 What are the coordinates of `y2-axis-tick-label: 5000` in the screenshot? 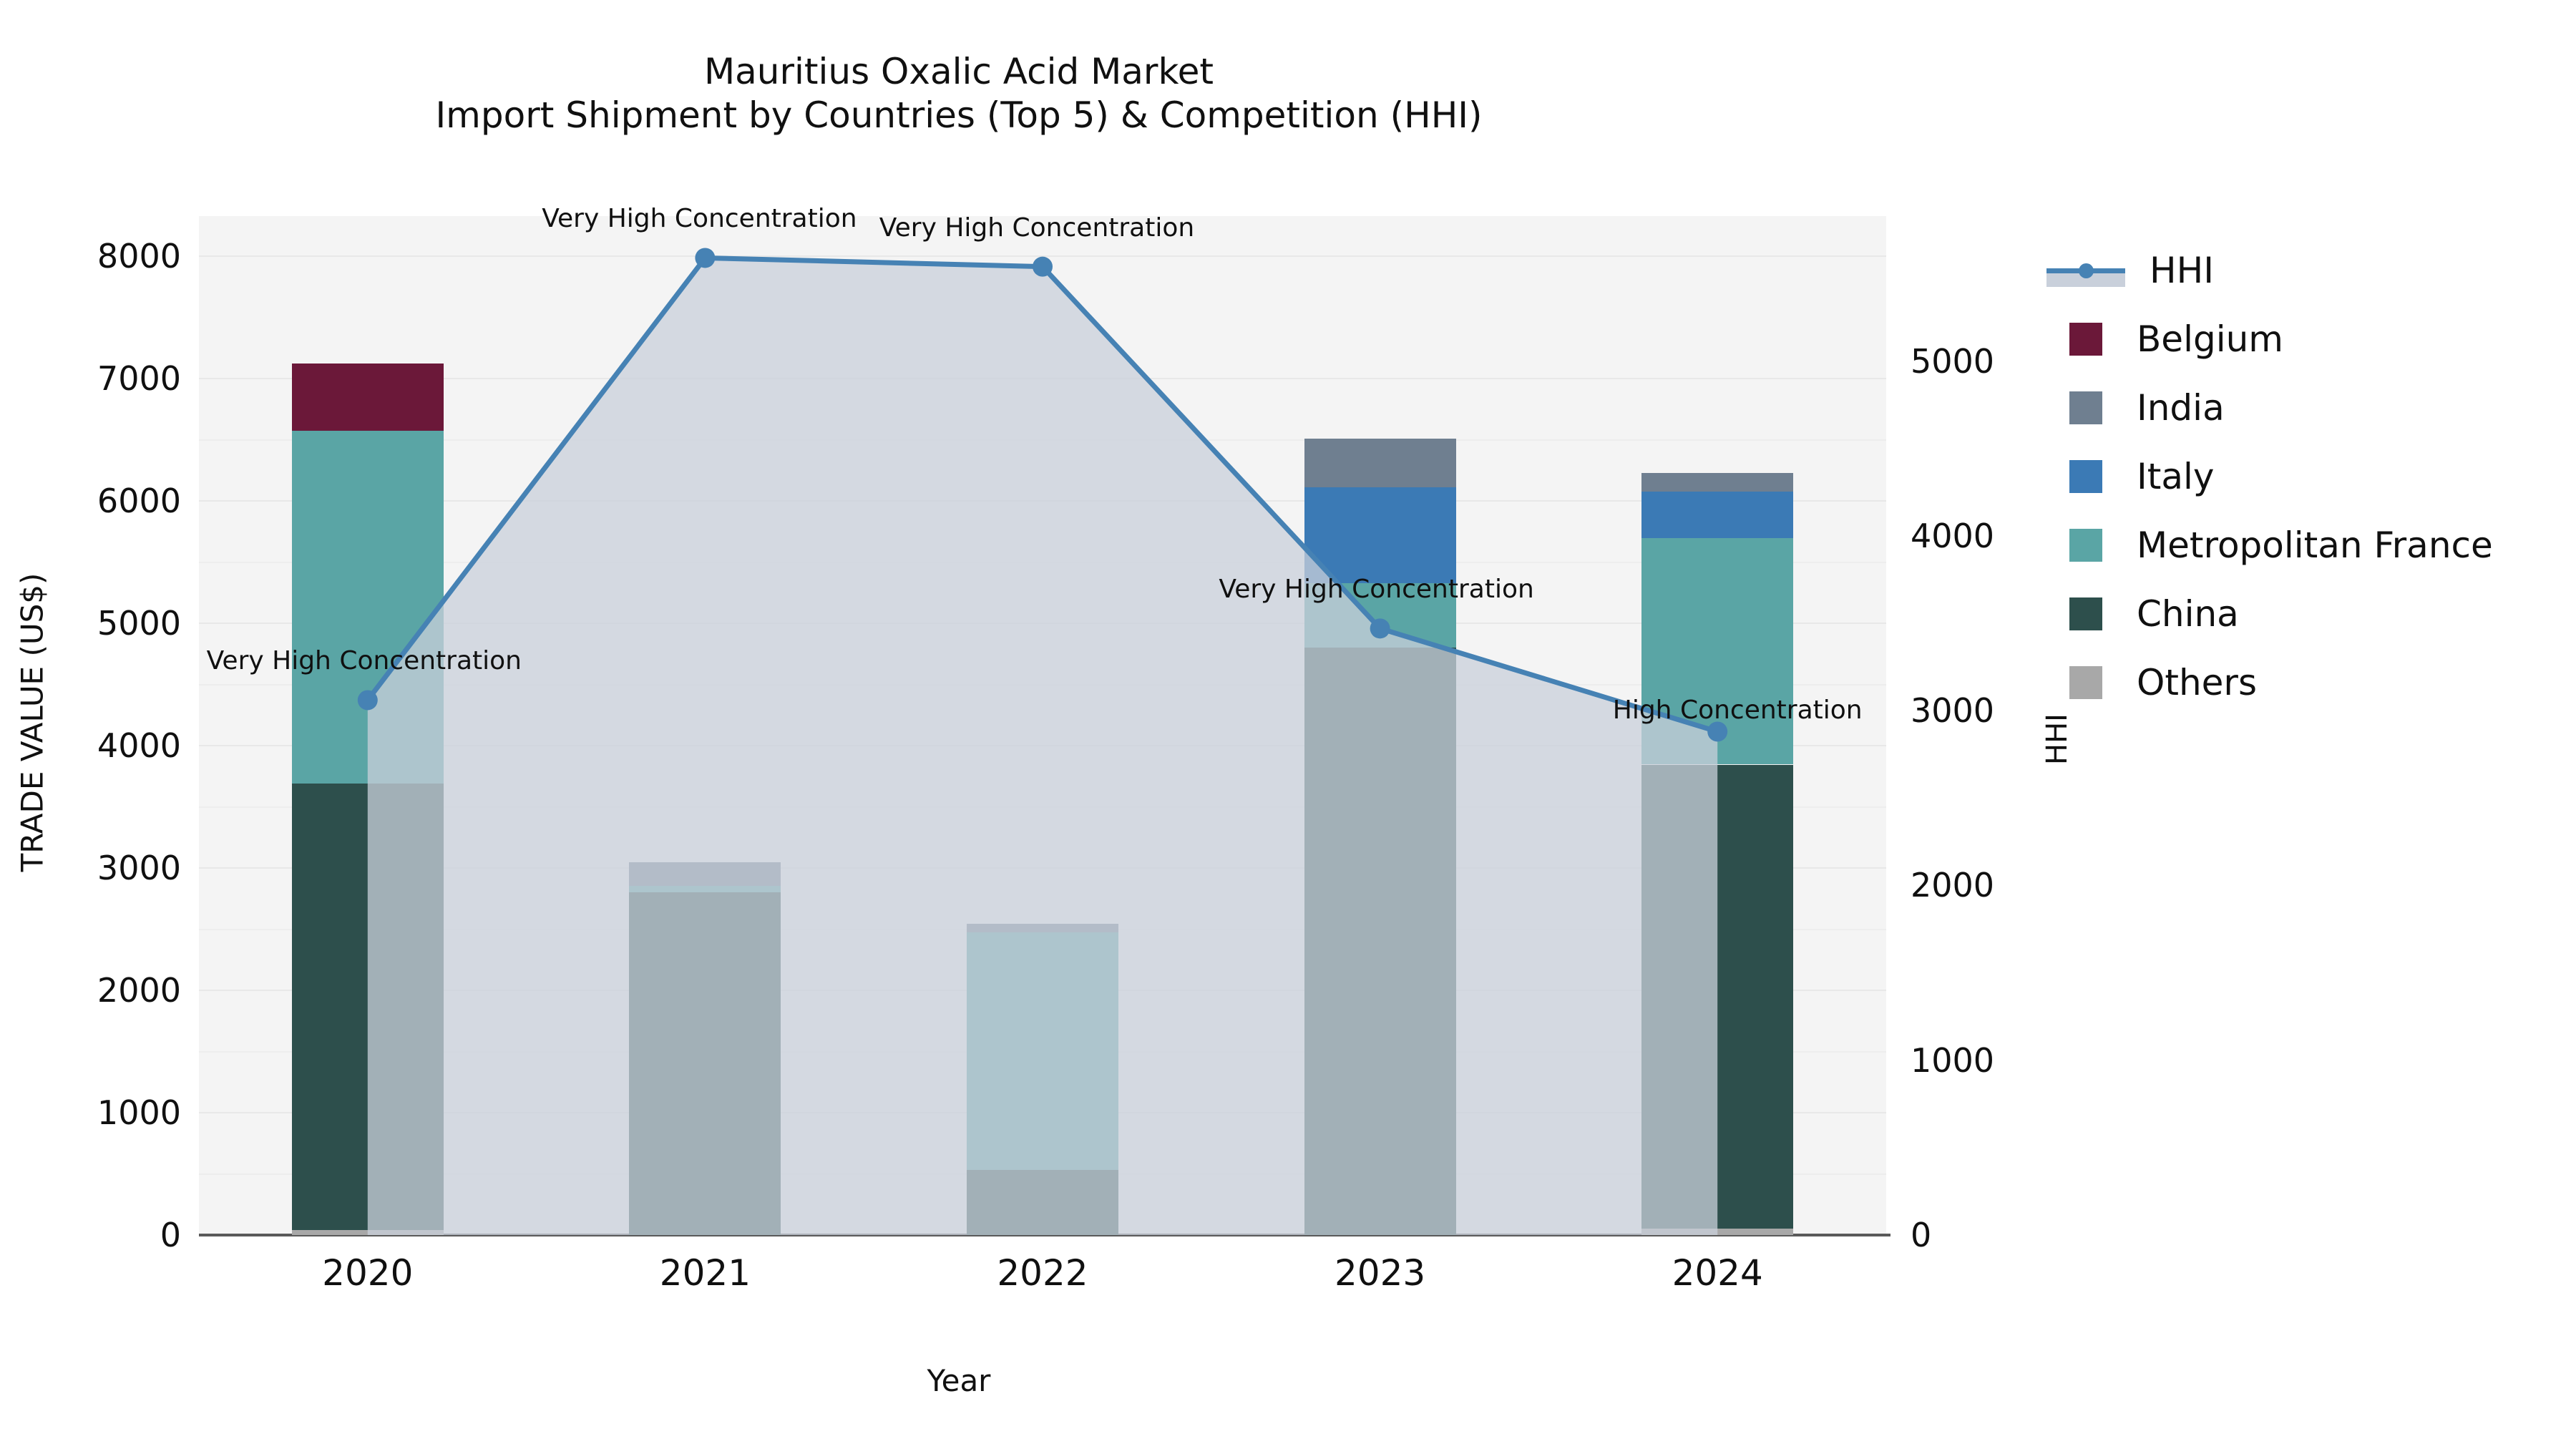 It's located at (1953, 361).